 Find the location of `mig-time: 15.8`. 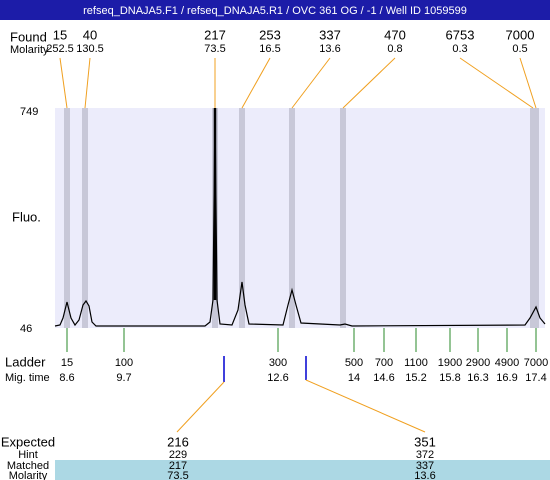

mig-time: 15.8 is located at coordinates (449, 378).